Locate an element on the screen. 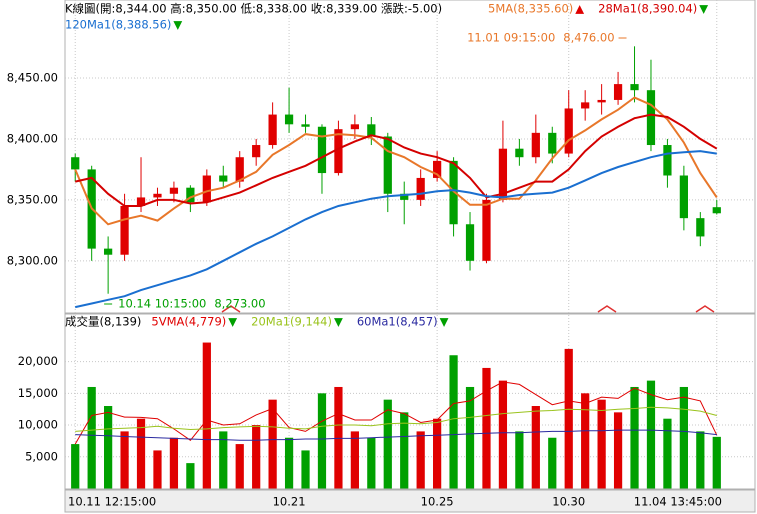  period-markers is located at coordinates (468, 309).